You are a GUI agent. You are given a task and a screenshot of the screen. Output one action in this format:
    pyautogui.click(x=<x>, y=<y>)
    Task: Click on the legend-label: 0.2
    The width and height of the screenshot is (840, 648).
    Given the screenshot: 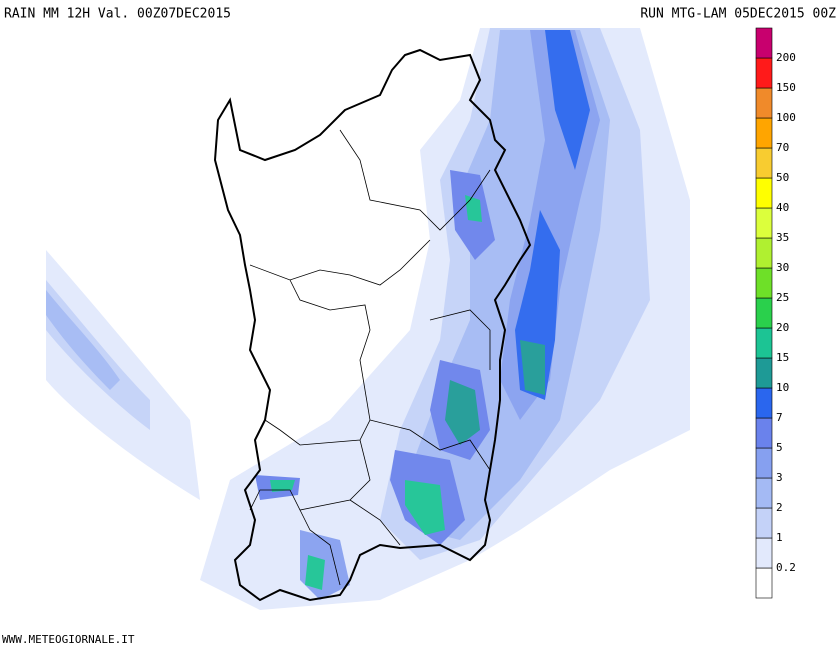 What is the action you would take?
    pyautogui.click(x=786, y=567)
    